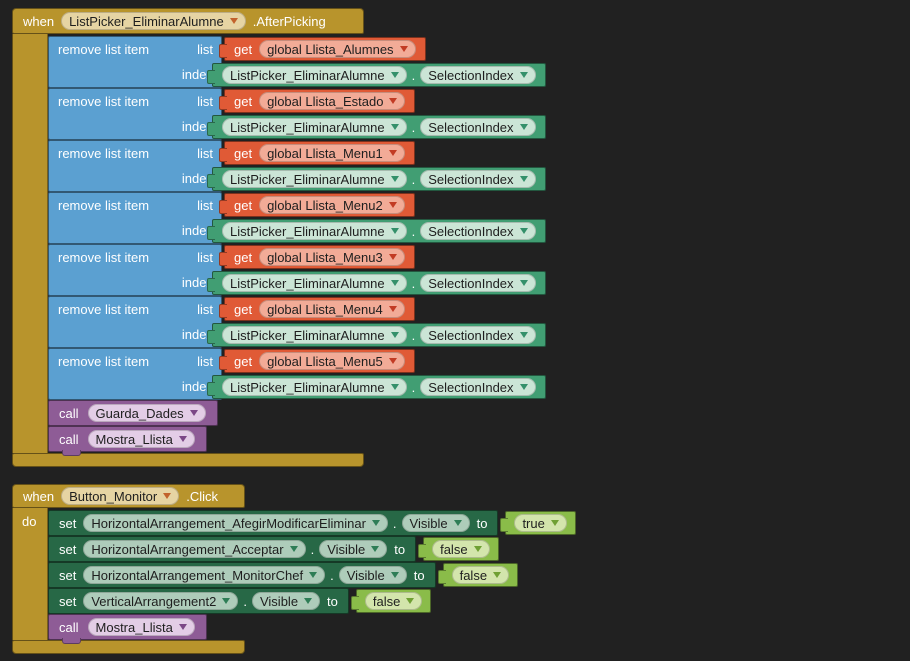 The height and width of the screenshot is (661, 910). What do you see at coordinates (202, 496) in the screenshot?
I see `event-name-label: .Click` at bounding box center [202, 496].